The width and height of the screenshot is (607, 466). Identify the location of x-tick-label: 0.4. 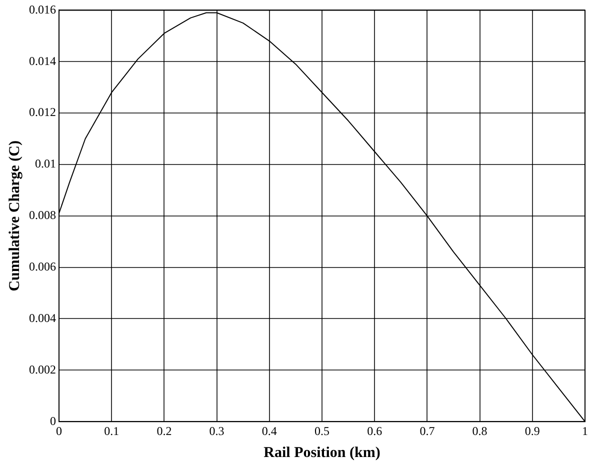
(269, 431).